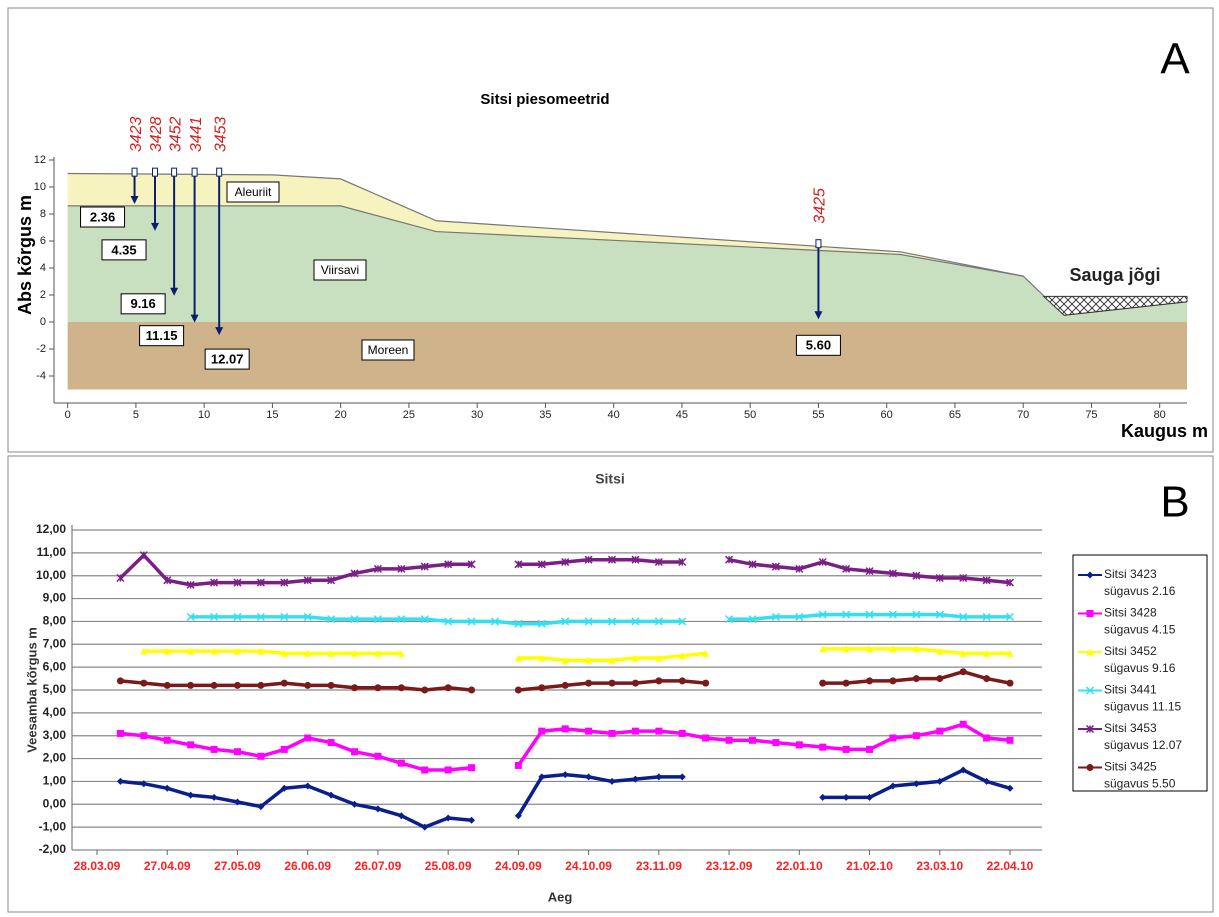  What do you see at coordinates (682, 415) in the screenshot?
I see `x-tick-label: 45` at bounding box center [682, 415].